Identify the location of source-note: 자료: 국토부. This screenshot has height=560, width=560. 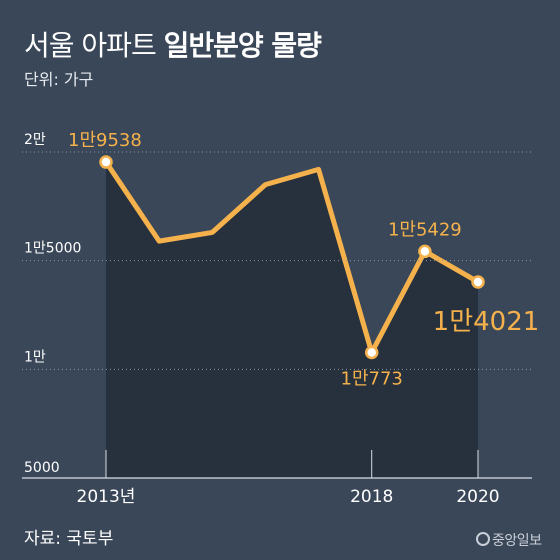
(69, 539).